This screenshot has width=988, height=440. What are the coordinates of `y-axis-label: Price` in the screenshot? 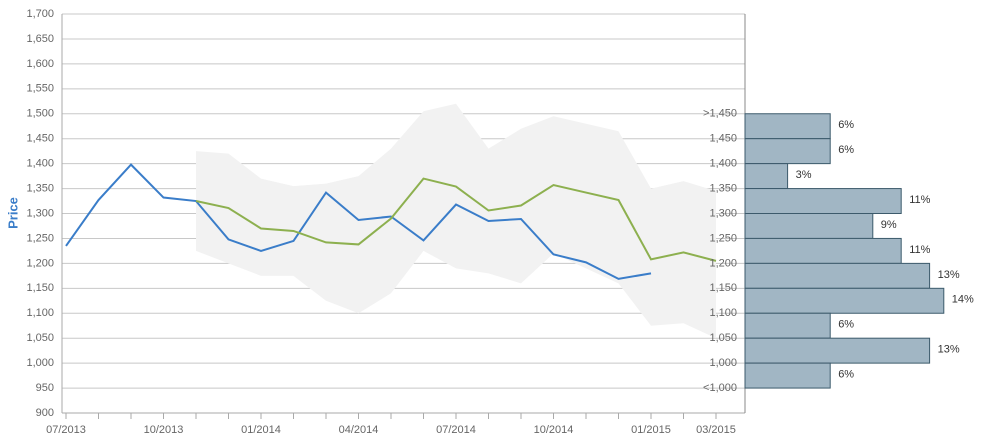 It's located at (12, 213).